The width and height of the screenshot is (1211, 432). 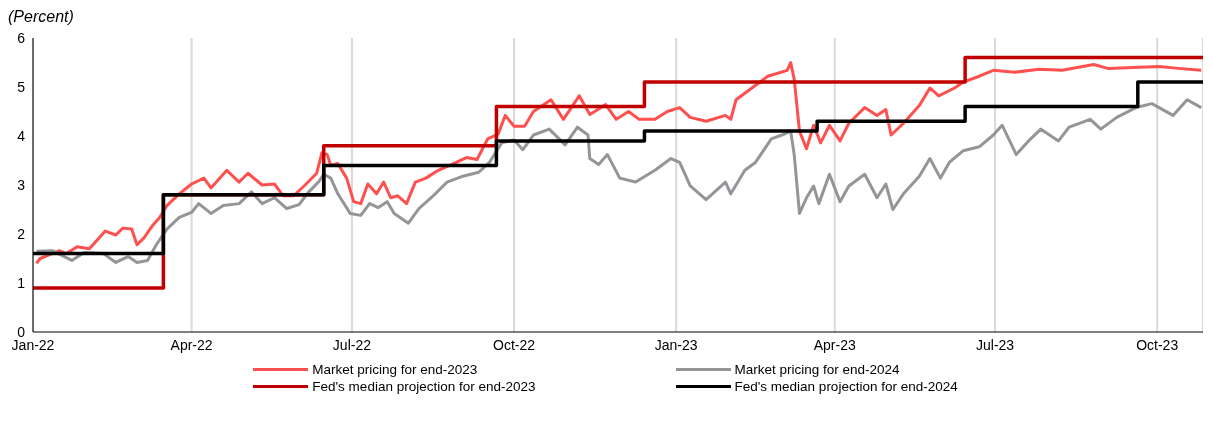 I want to click on x-tick-label: Apr-22, so click(x=191, y=344).